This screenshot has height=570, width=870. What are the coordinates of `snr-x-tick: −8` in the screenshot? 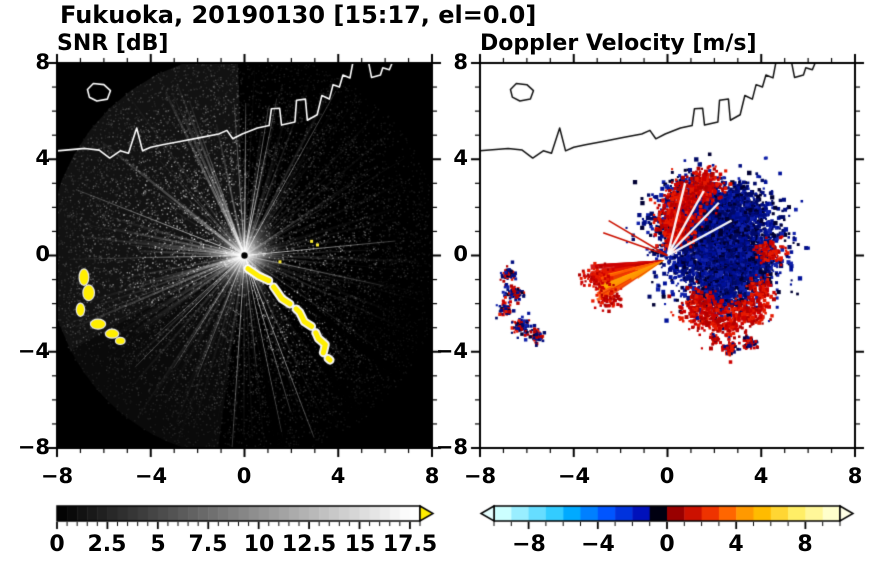 It's located at (57, 476).